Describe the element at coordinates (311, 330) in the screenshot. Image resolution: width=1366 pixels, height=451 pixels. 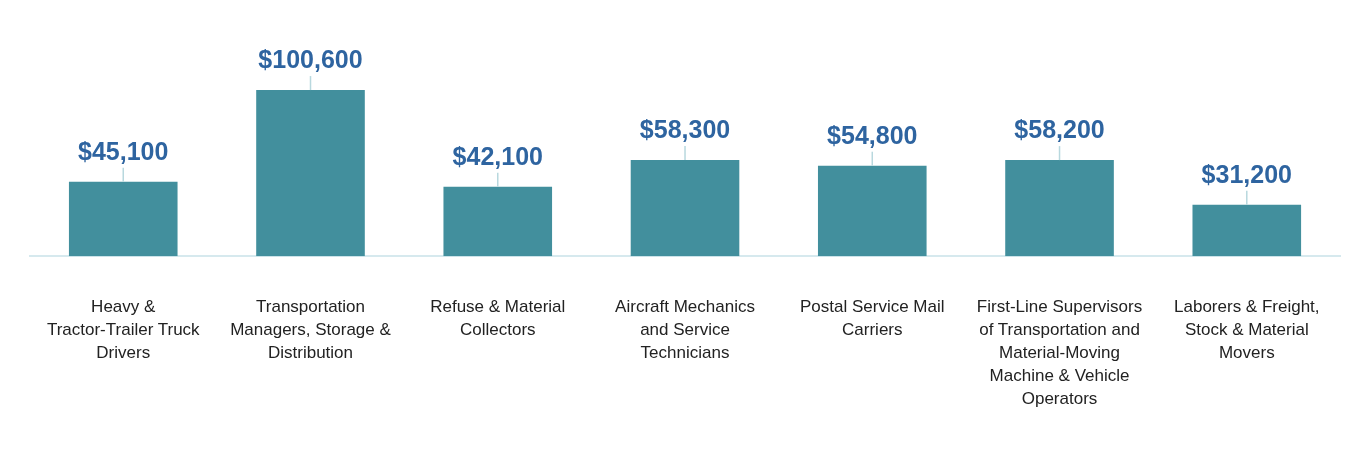
I see `x-tick-label: Transportation Managers, Storage & Distribution` at that location.